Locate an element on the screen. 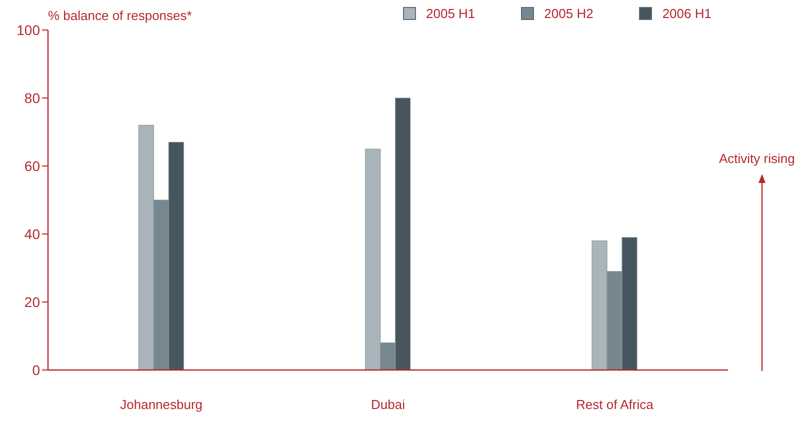 This screenshot has height=422, width=806. y-tick-label: 60 is located at coordinates (32, 166).